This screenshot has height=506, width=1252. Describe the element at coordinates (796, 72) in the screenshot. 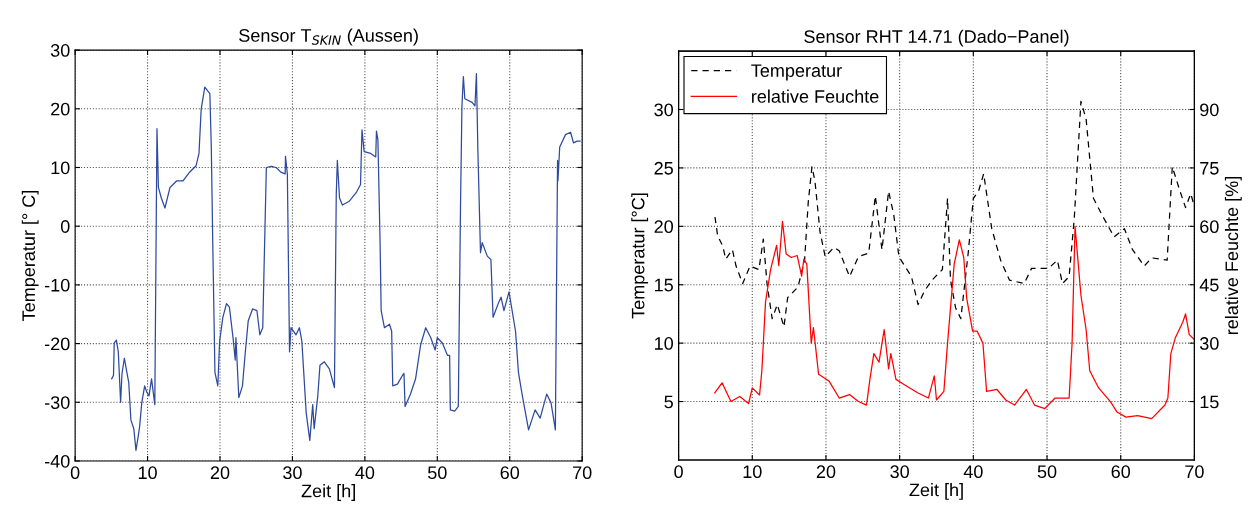

I see `legend-label: Temperatur` at that location.